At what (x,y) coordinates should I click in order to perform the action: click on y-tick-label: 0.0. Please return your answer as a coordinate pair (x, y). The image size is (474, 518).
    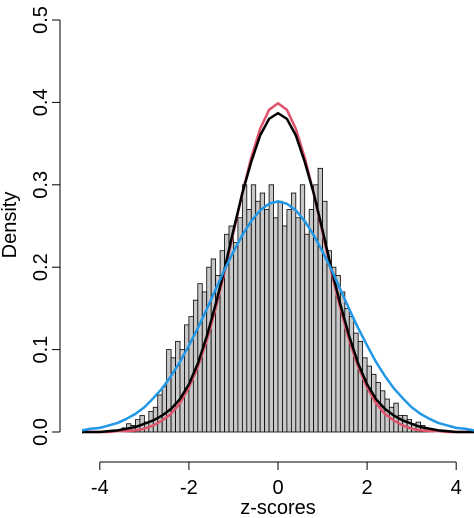
    Looking at the image, I should click on (41, 432).